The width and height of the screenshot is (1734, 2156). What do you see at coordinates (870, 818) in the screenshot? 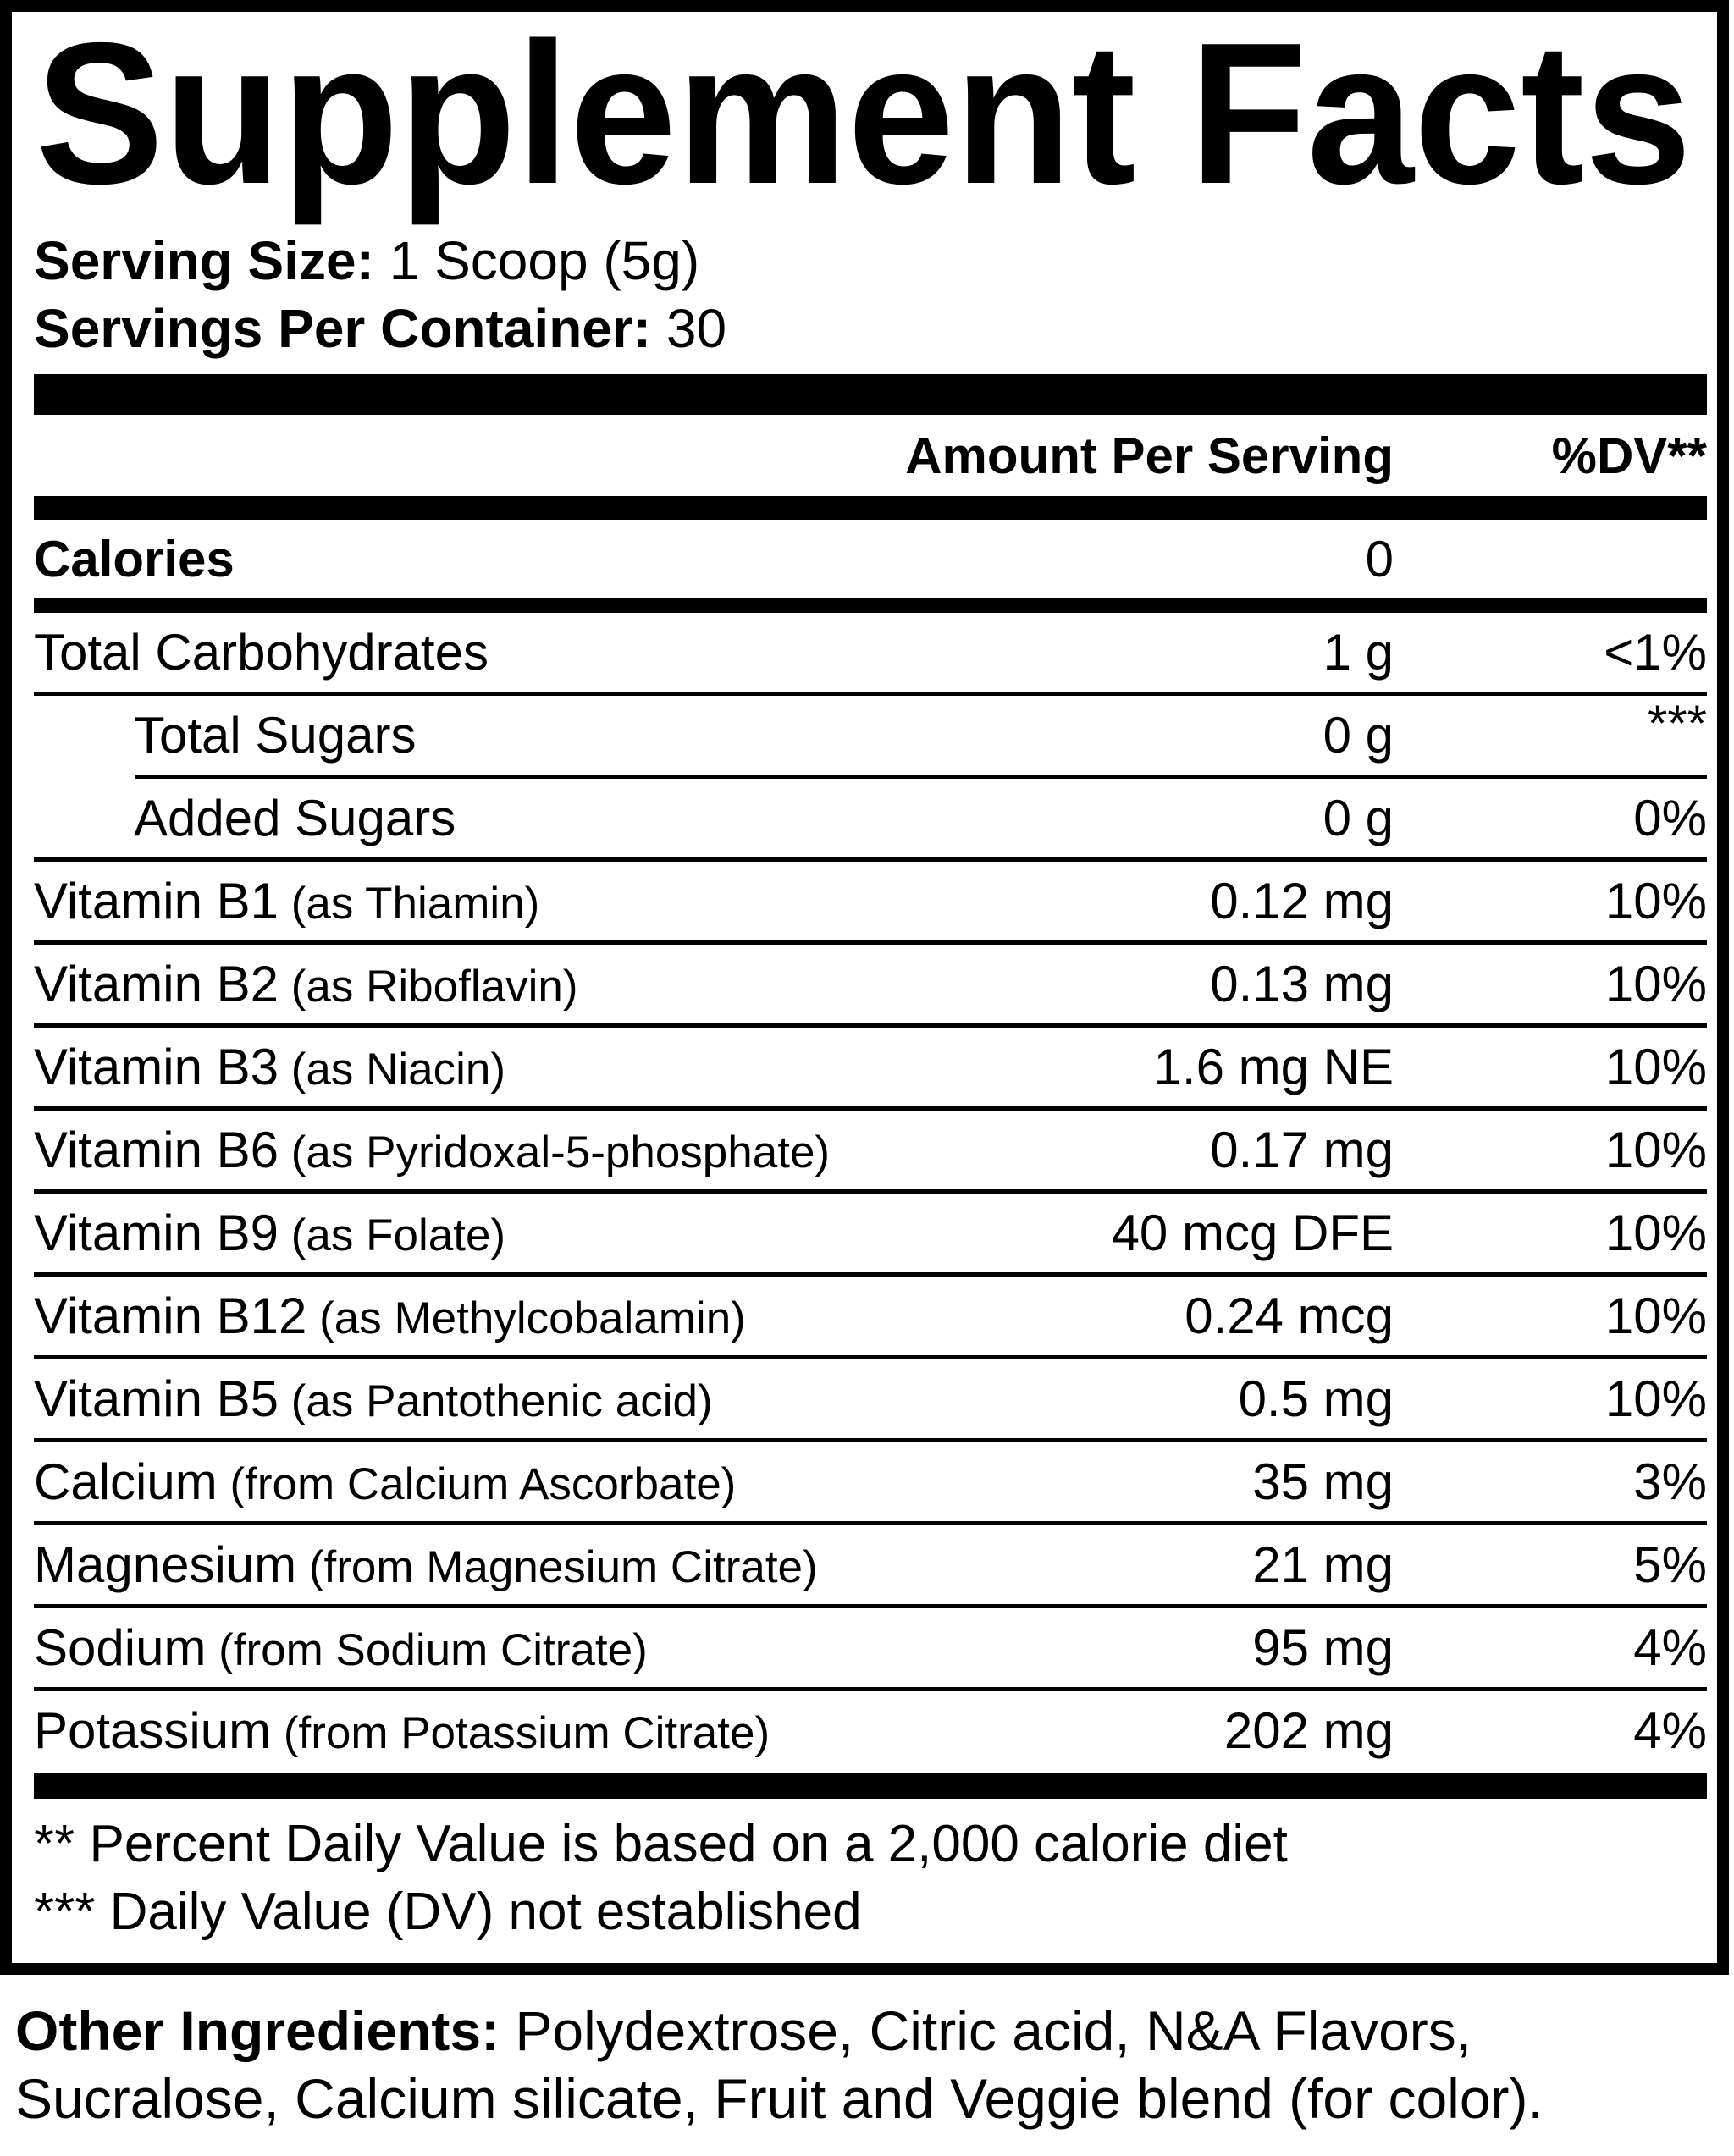
I see `table-row: Added Sugars 0 g 0%` at bounding box center [870, 818].